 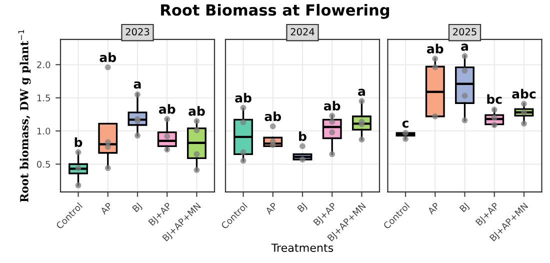 I want to click on chart-subtitle: 2024, so click(x=302, y=32).